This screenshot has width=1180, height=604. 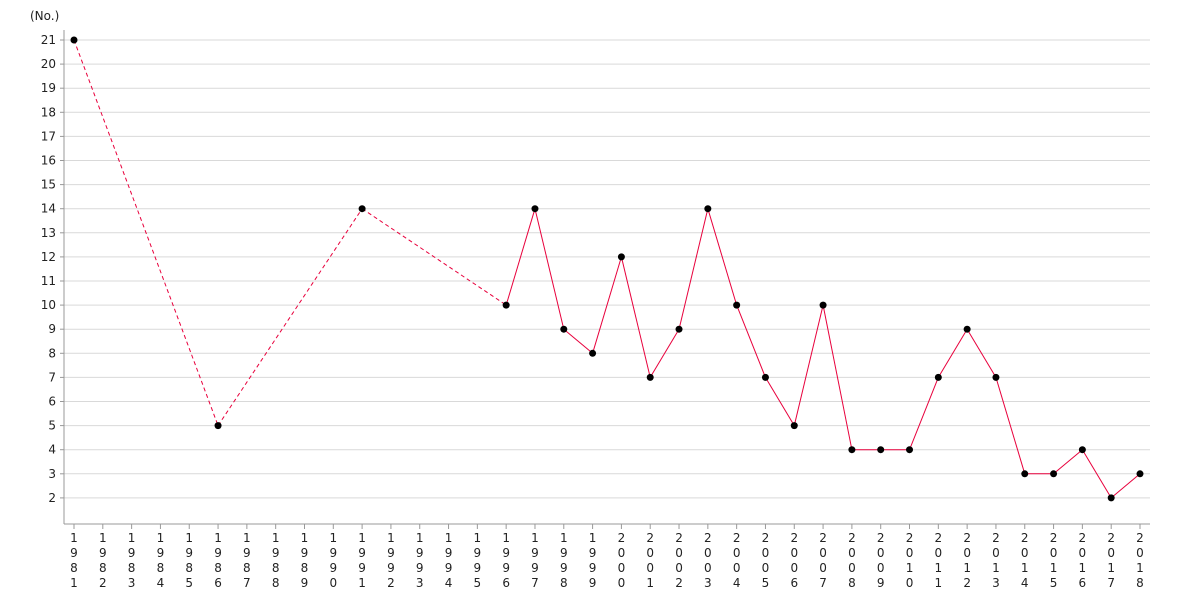 What do you see at coordinates (52, 426) in the screenshot?
I see `y-tick-label: 5` at bounding box center [52, 426].